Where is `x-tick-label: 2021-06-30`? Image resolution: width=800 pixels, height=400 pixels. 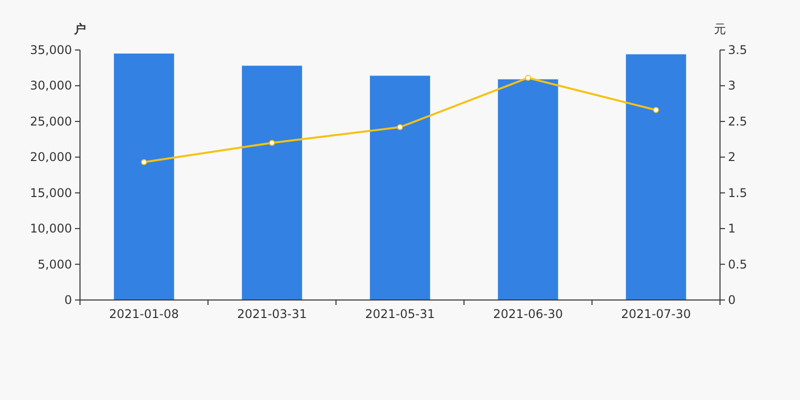
x-tick-label: 2021-06-30 is located at coordinates (528, 314).